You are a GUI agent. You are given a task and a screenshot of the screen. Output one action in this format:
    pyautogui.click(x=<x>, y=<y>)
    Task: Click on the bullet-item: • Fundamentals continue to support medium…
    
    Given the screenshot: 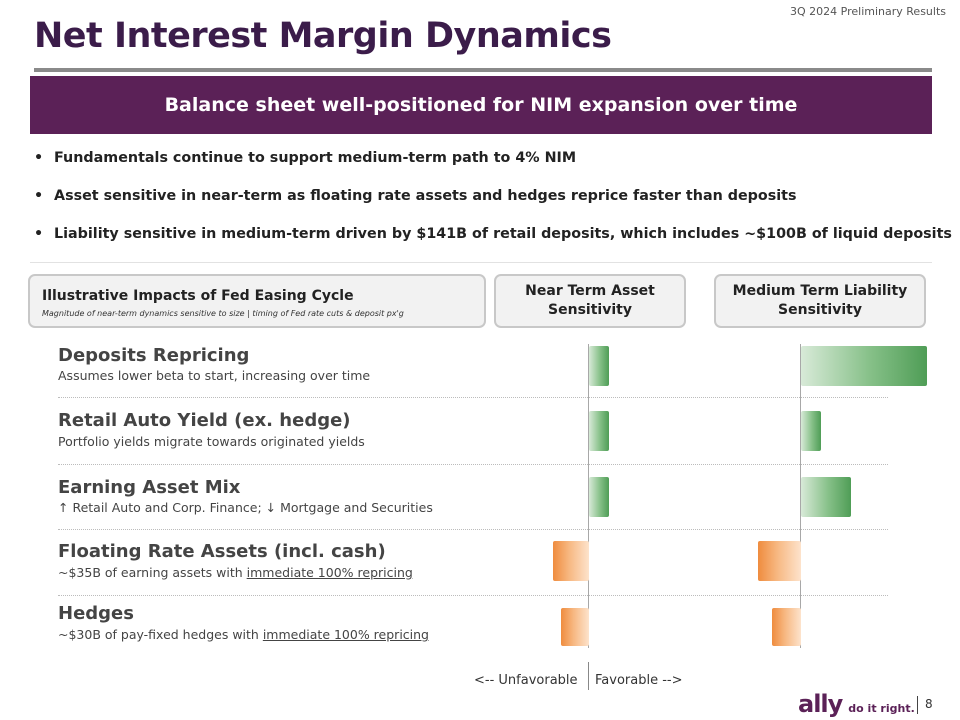 What is the action you would take?
    pyautogui.click(x=494, y=169)
    